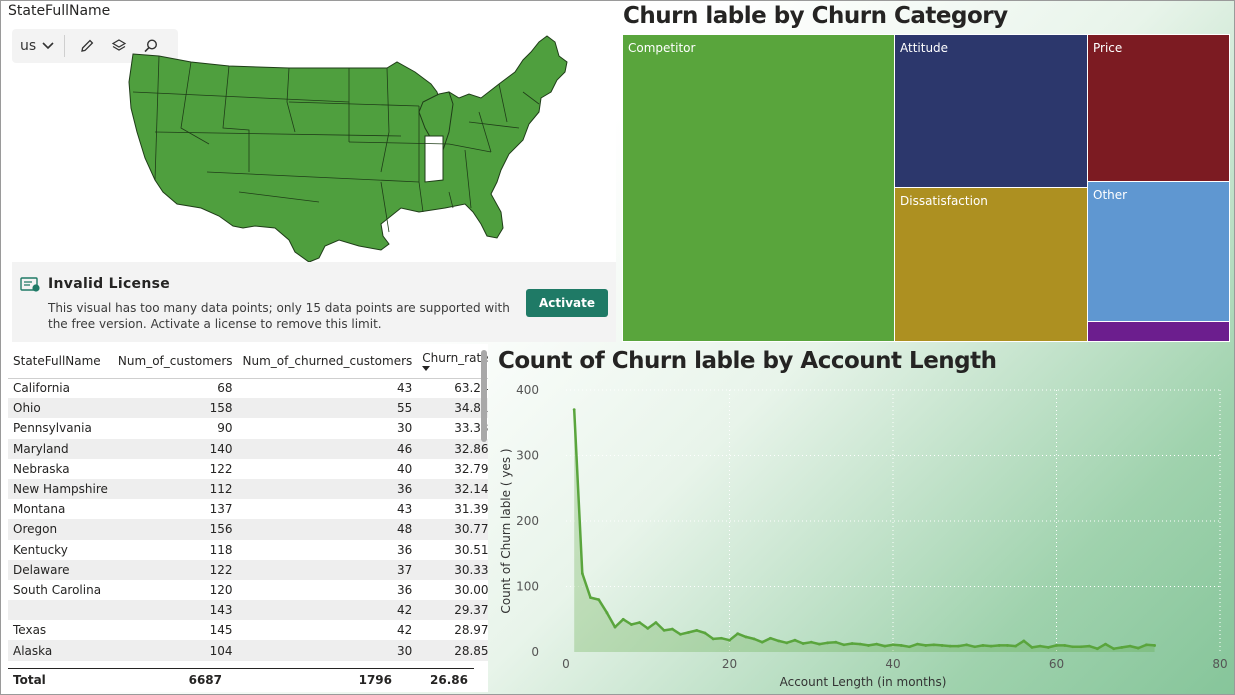  Describe the element at coordinates (175, 489) in the screenshot. I see `table-cell: 112` at that location.